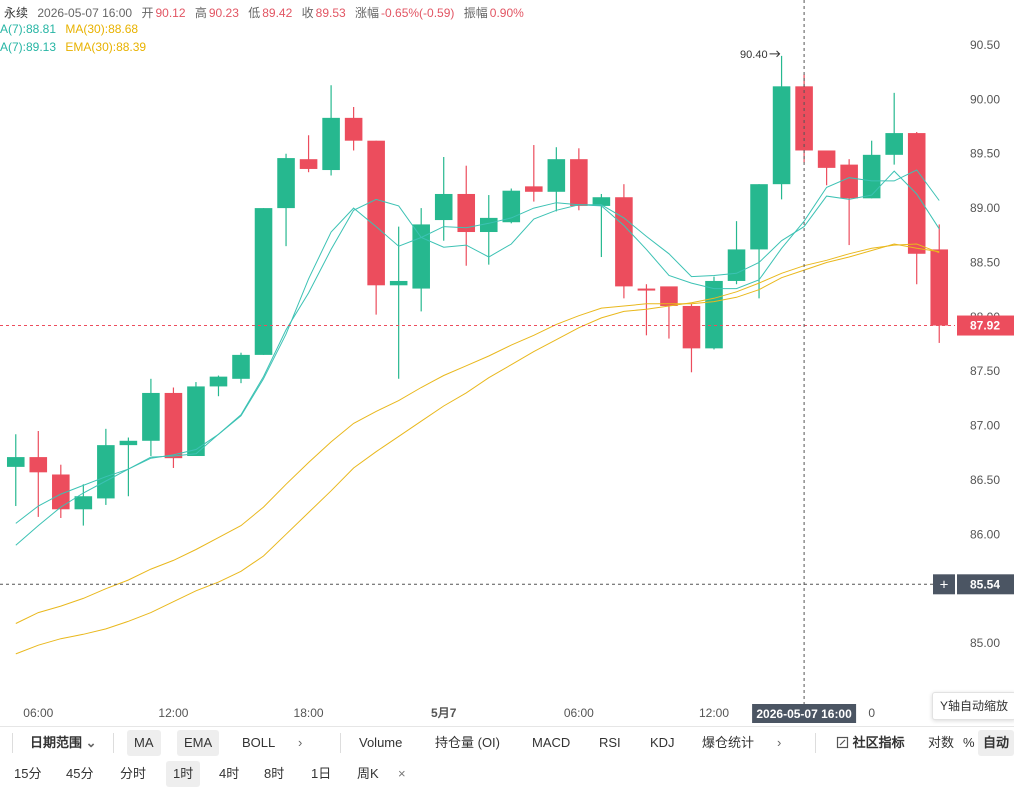  Describe the element at coordinates (985, 426) in the screenshot. I see `y-tick-label: 87.00` at that location.